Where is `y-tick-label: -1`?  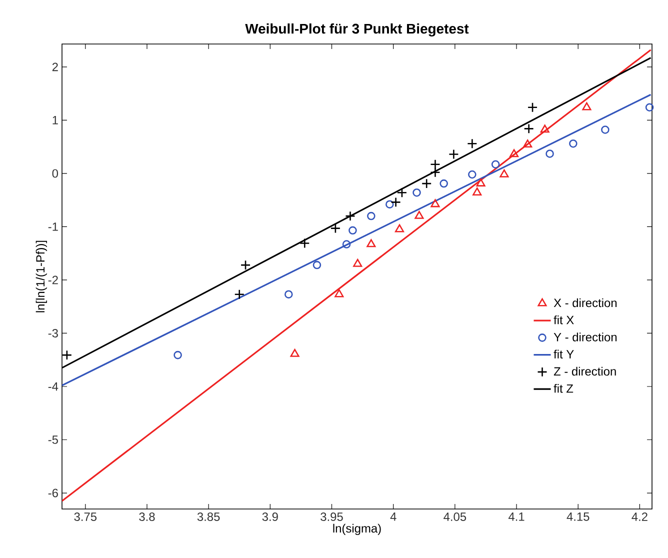 y-tick-label: -1 is located at coordinates (53, 226).